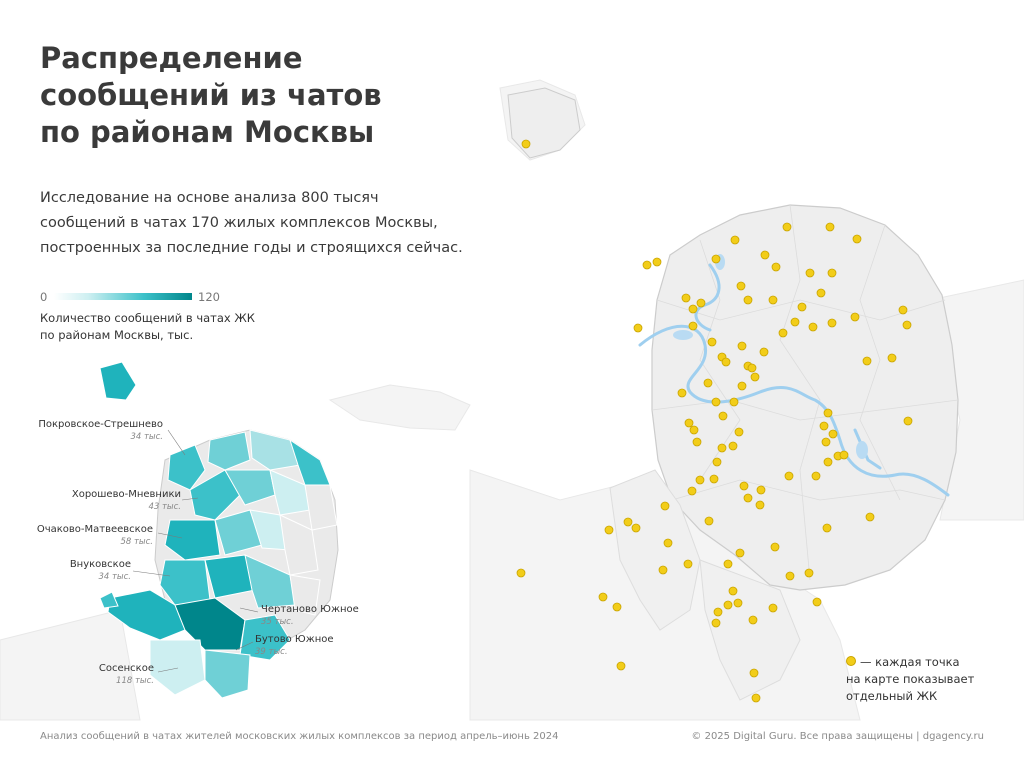 The image size is (1024, 768). Describe the element at coordinates (100, 424) in the screenshot. I see `district-name: Покровское-Стрешнево` at that location.